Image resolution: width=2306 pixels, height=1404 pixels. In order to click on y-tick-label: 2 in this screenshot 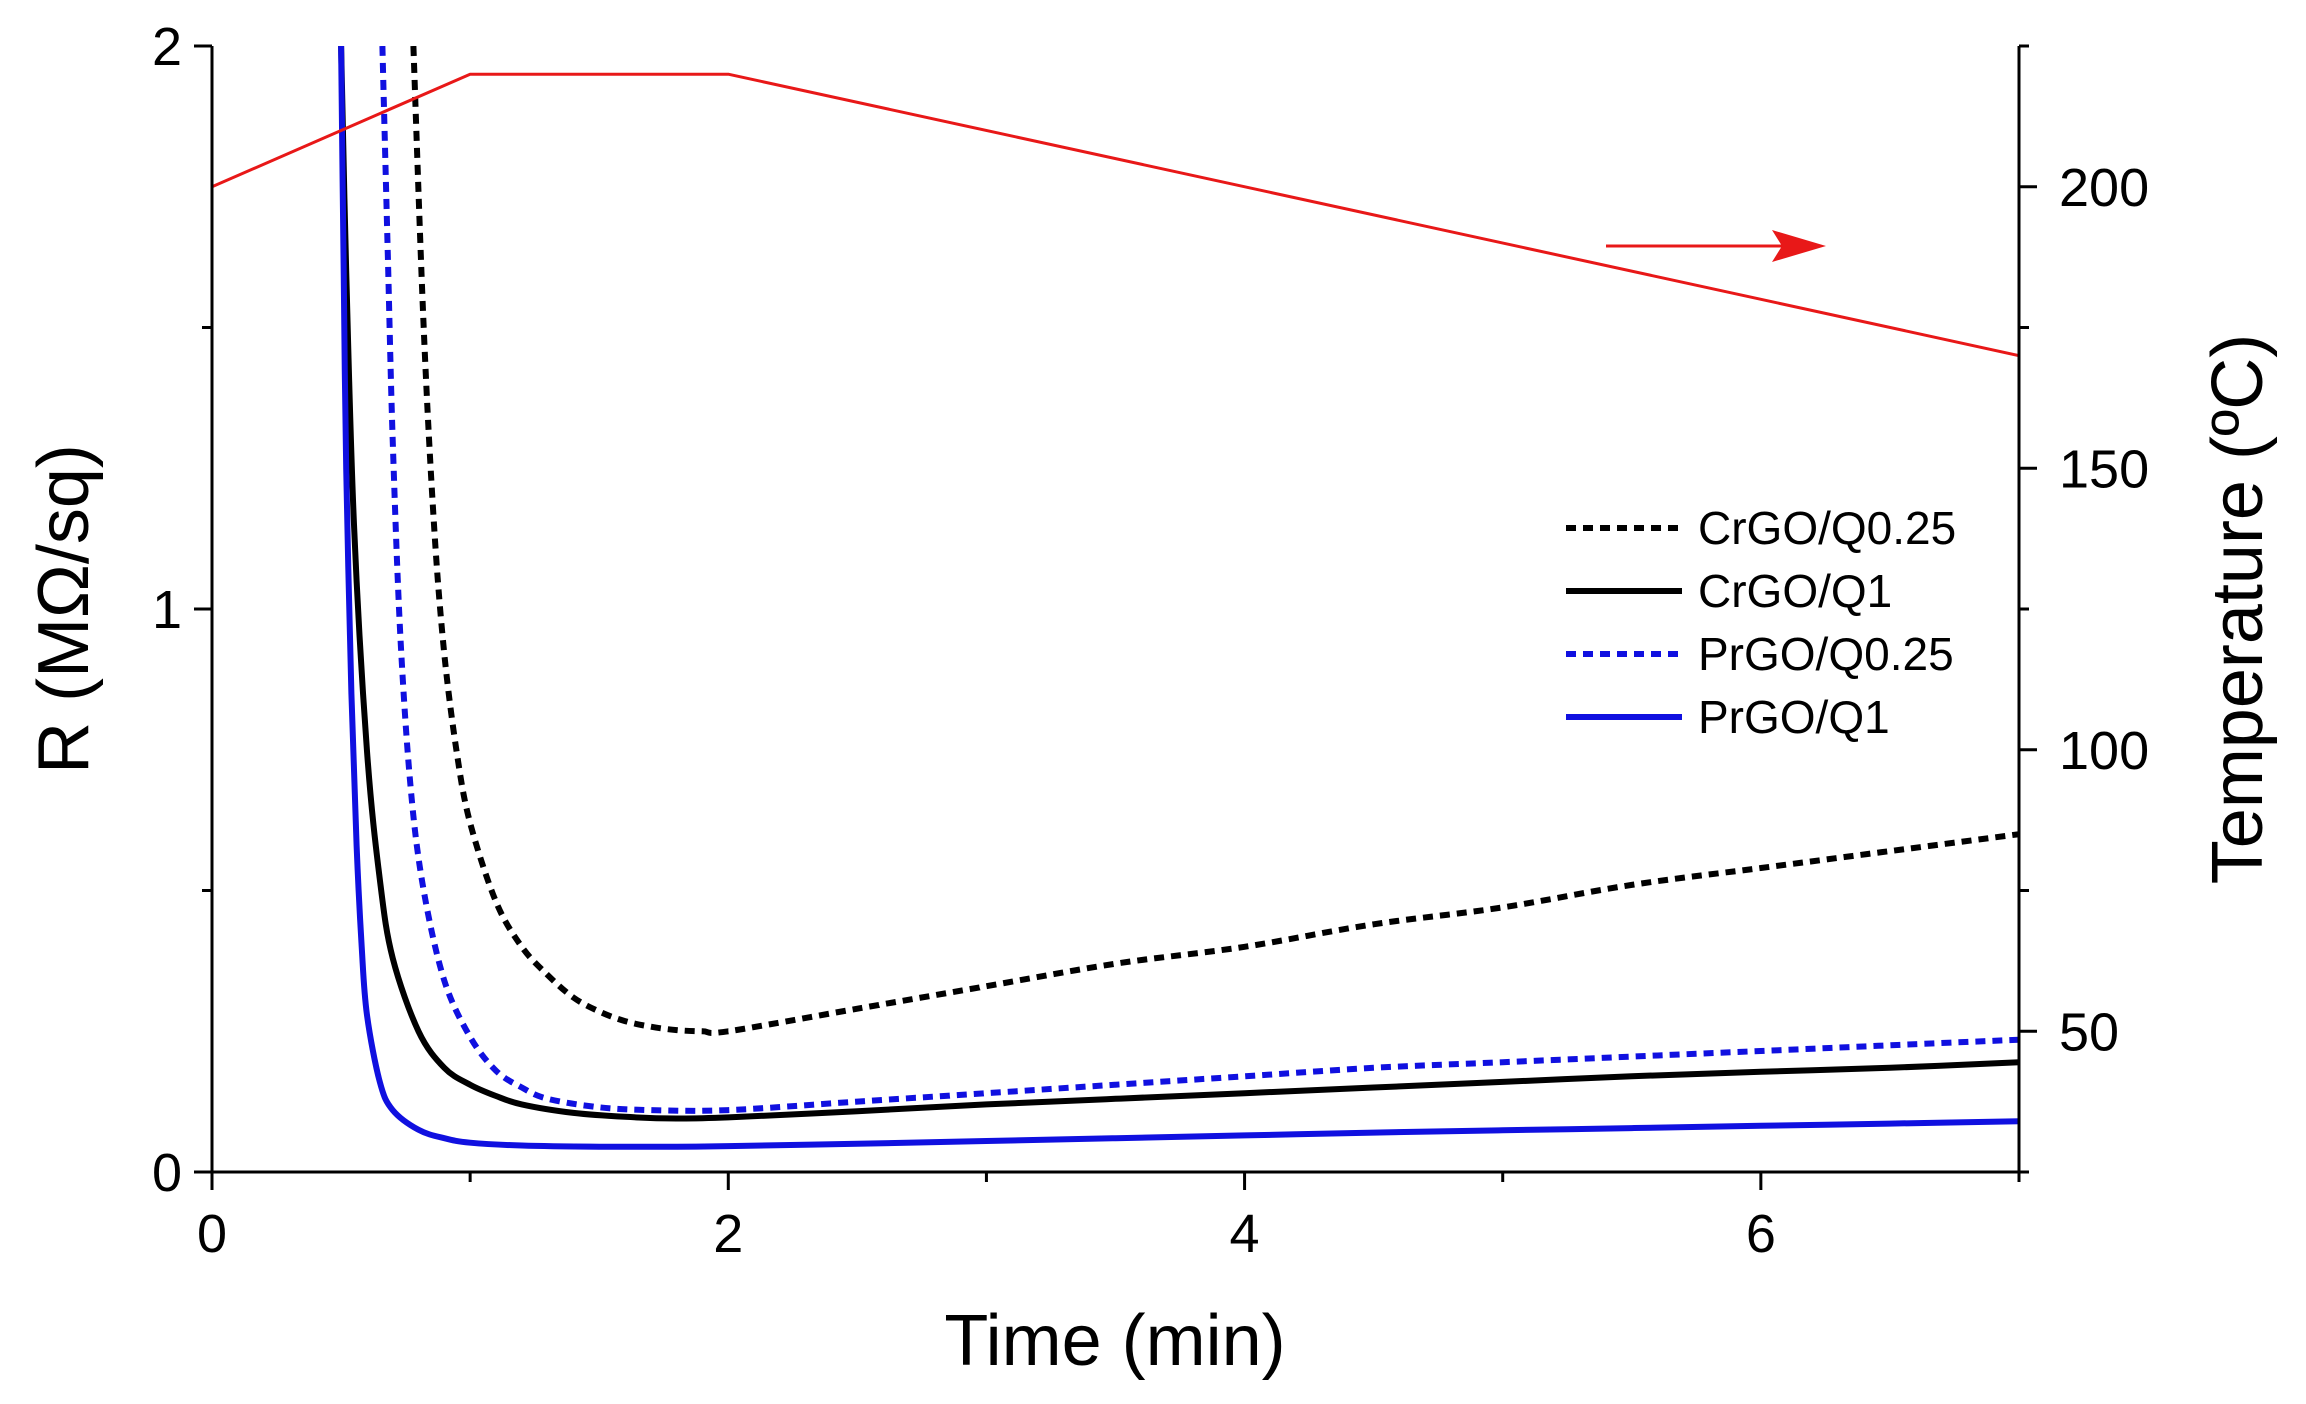, I will do `click(167, 47)`.